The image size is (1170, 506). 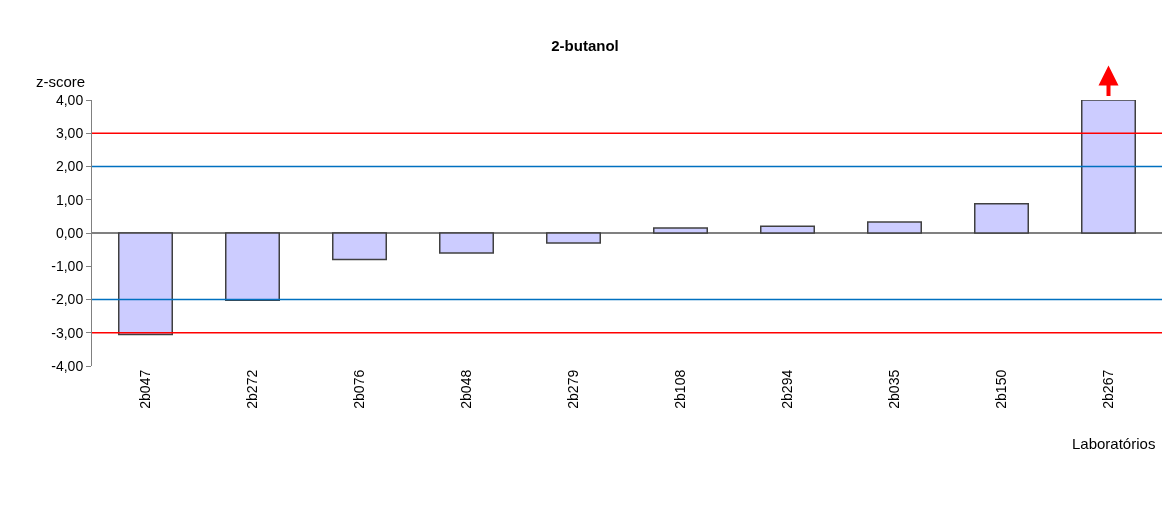 I want to click on y-axis-title: z-score, so click(x=61, y=81).